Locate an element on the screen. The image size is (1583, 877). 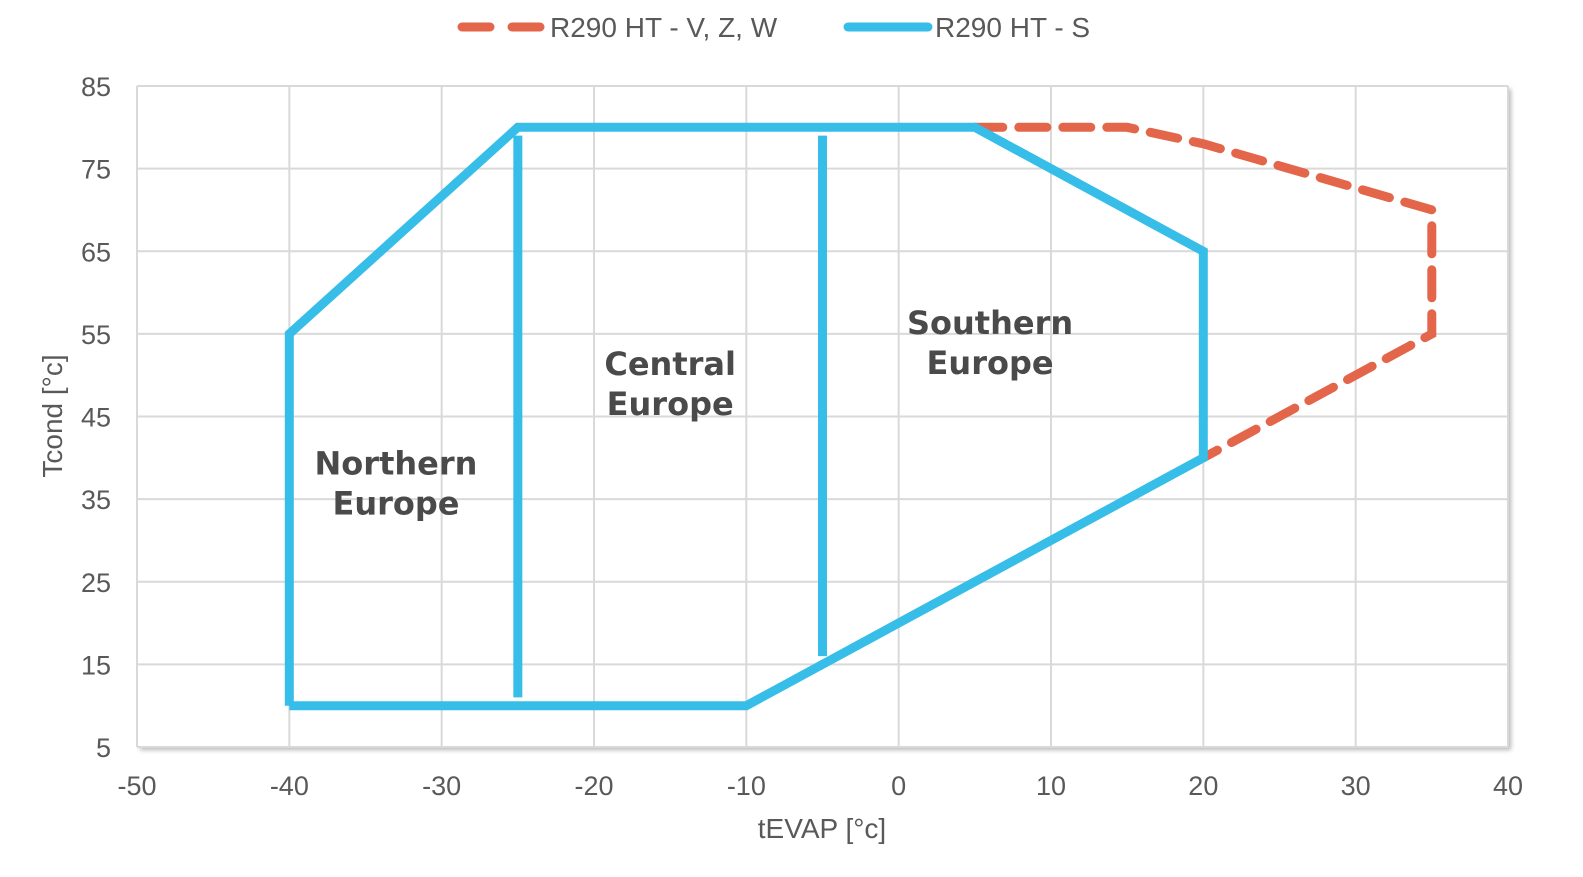
region-label-0: Northern Europe is located at coordinates (396, 483).